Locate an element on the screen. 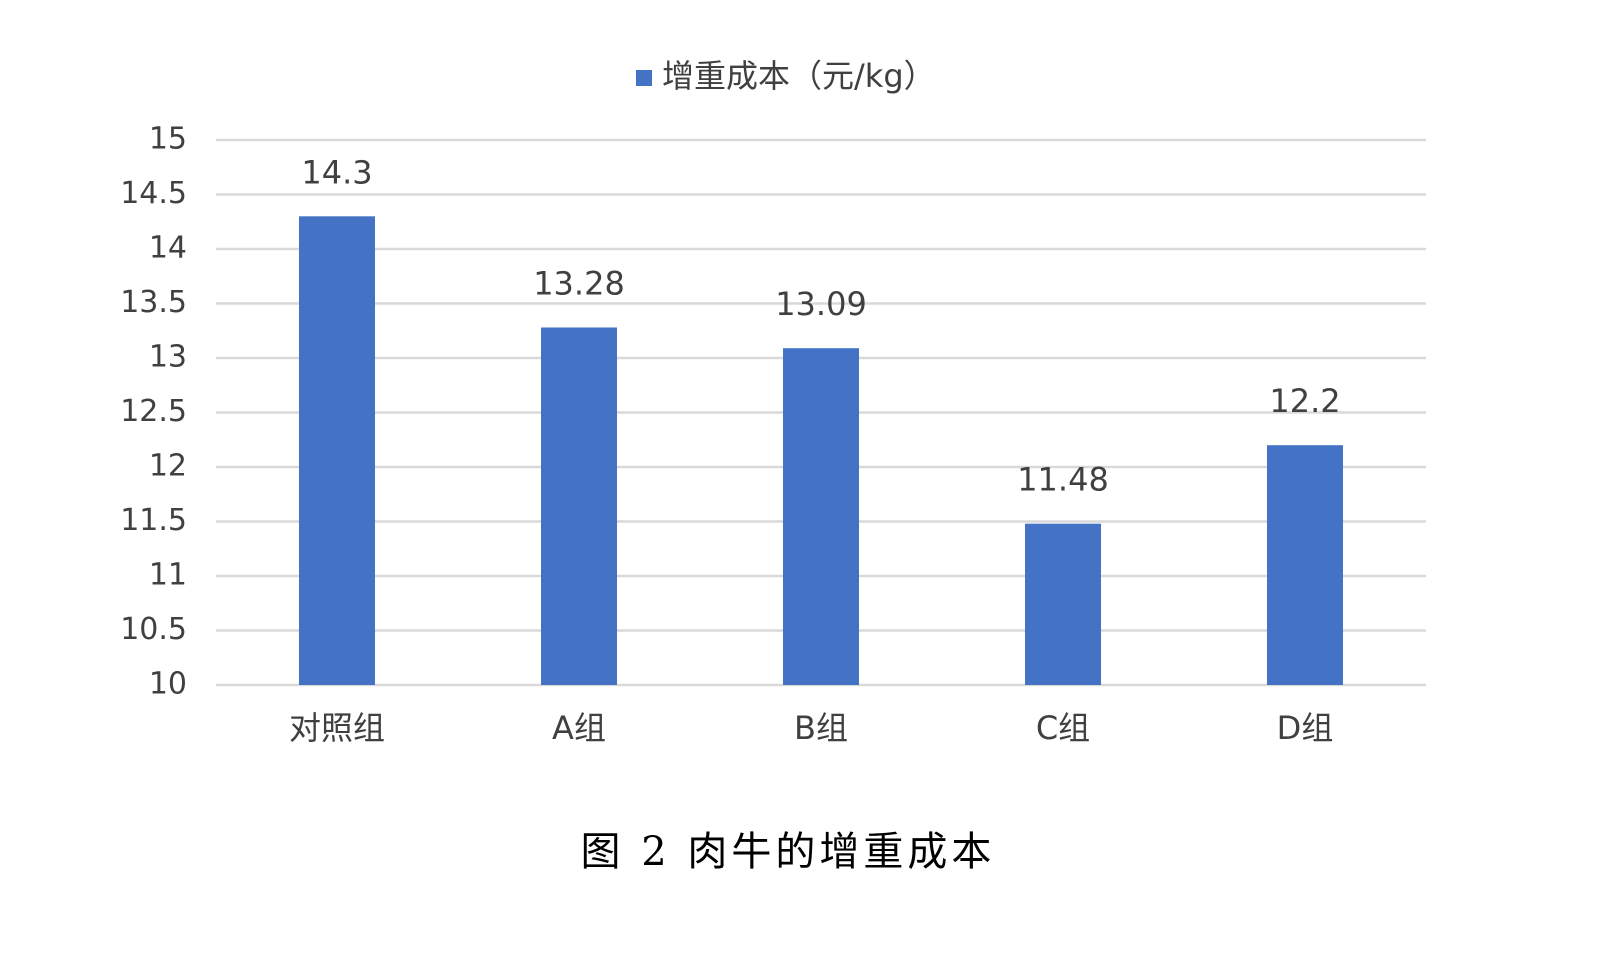  data-label: 12.2 is located at coordinates (1304, 401).